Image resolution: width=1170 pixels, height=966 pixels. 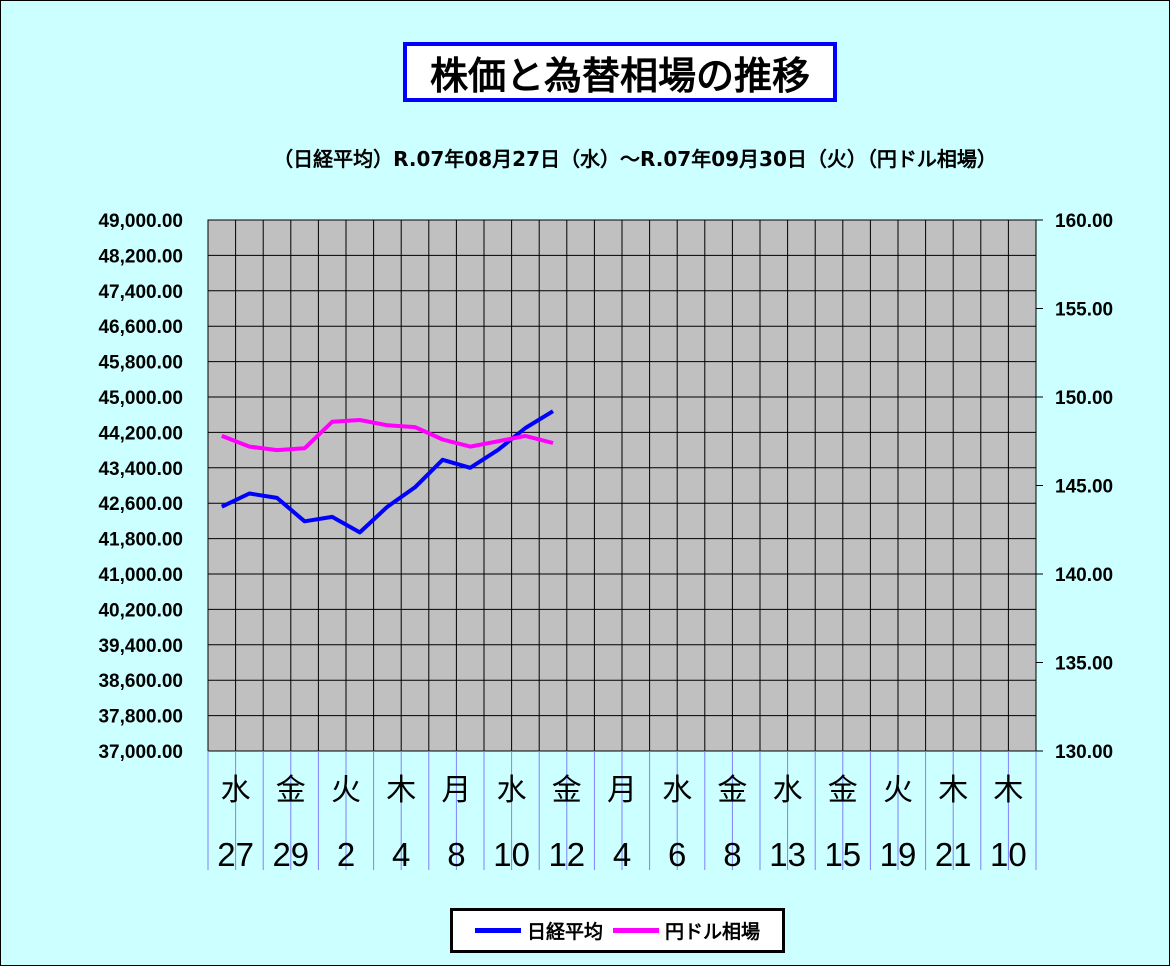 I want to click on y-left-tick-label: 47,400.00, so click(x=140, y=292).